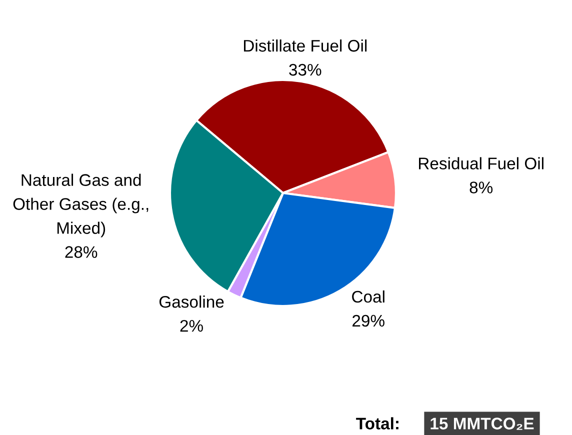  Describe the element at coordinates (80, 206) in the screenshot. I see `slice-label: Natural Gas and Other Gases (e.g., Mixed)` at that location.